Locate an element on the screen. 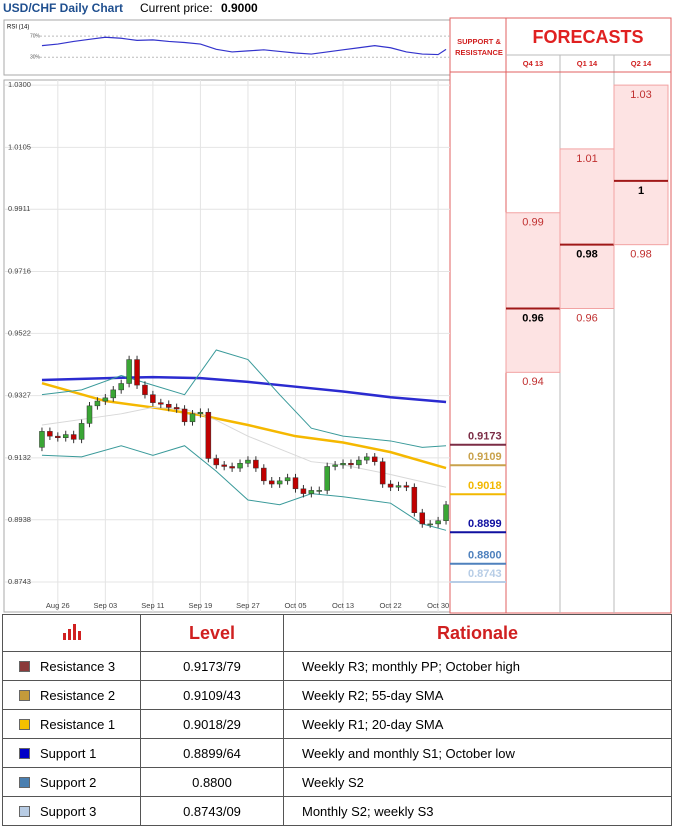  forecast-label: 0.99 is located at coordinates (532, 223).